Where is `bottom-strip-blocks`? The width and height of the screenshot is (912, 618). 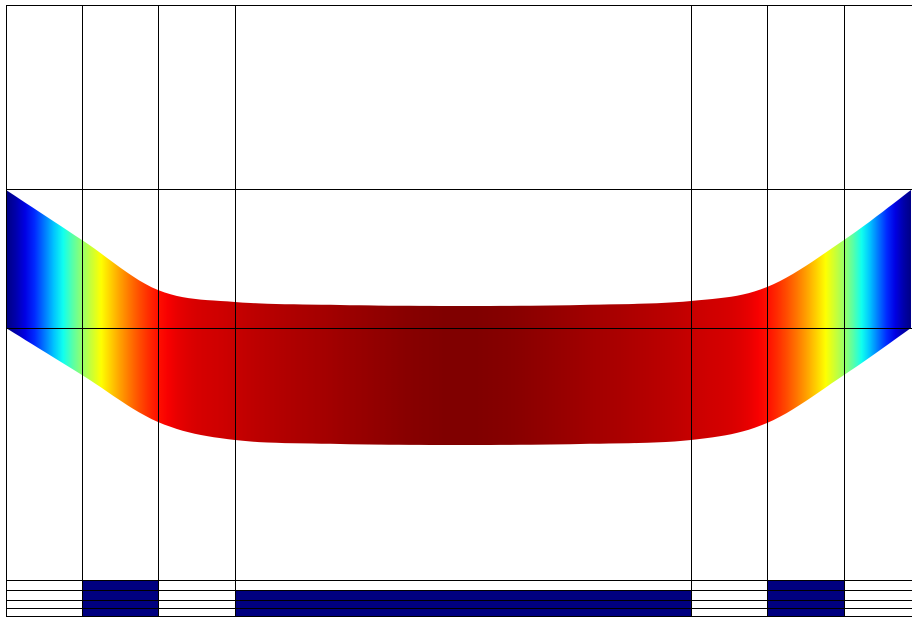 bottom-strip-blocks is located at coordinates (463, 598).